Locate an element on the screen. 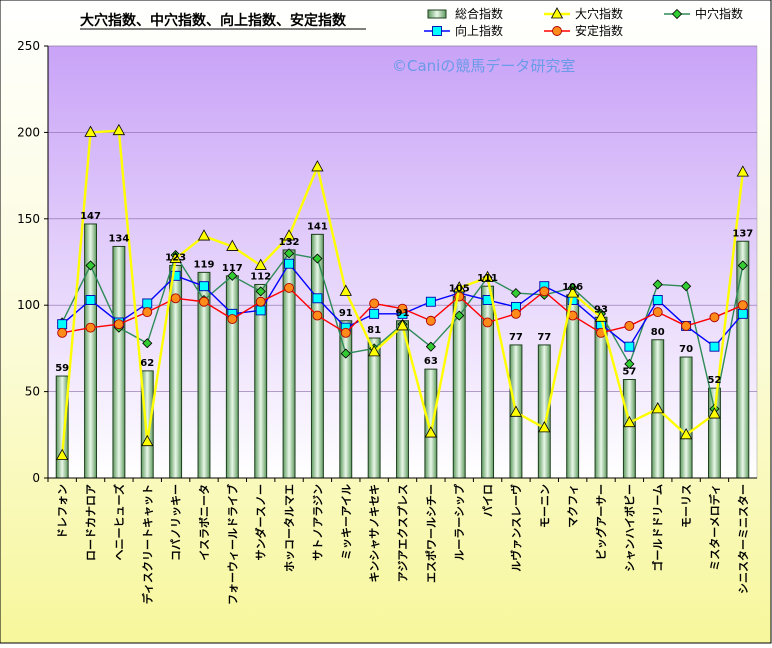 This screenshot has width=772, height=648. x-tick-label: ディスクリートキャット is located at coordinates (147, 544).